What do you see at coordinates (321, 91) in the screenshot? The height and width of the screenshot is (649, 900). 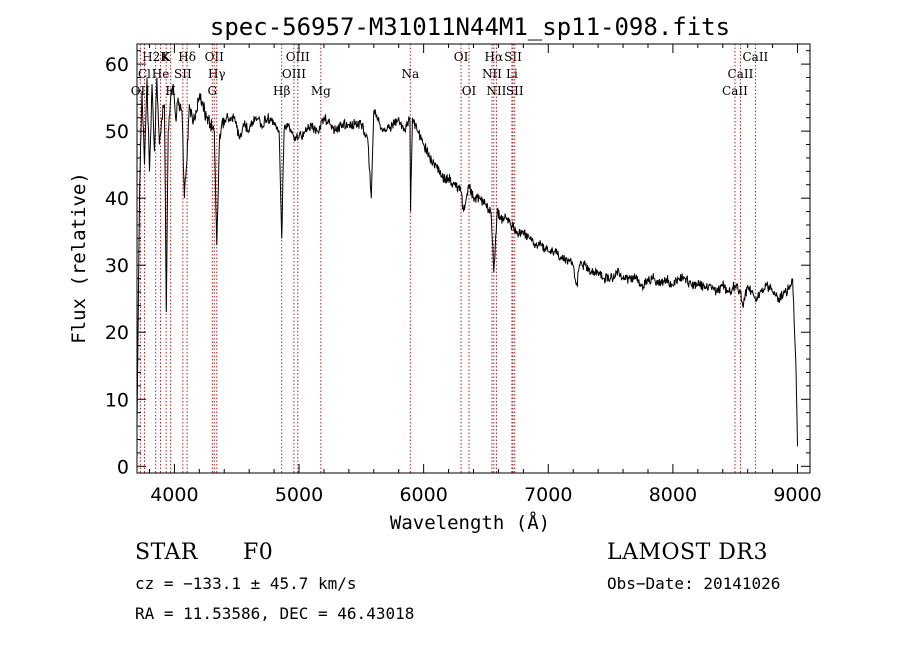 I see `marker-label-22: Mg` at bounding box center [321, 91].